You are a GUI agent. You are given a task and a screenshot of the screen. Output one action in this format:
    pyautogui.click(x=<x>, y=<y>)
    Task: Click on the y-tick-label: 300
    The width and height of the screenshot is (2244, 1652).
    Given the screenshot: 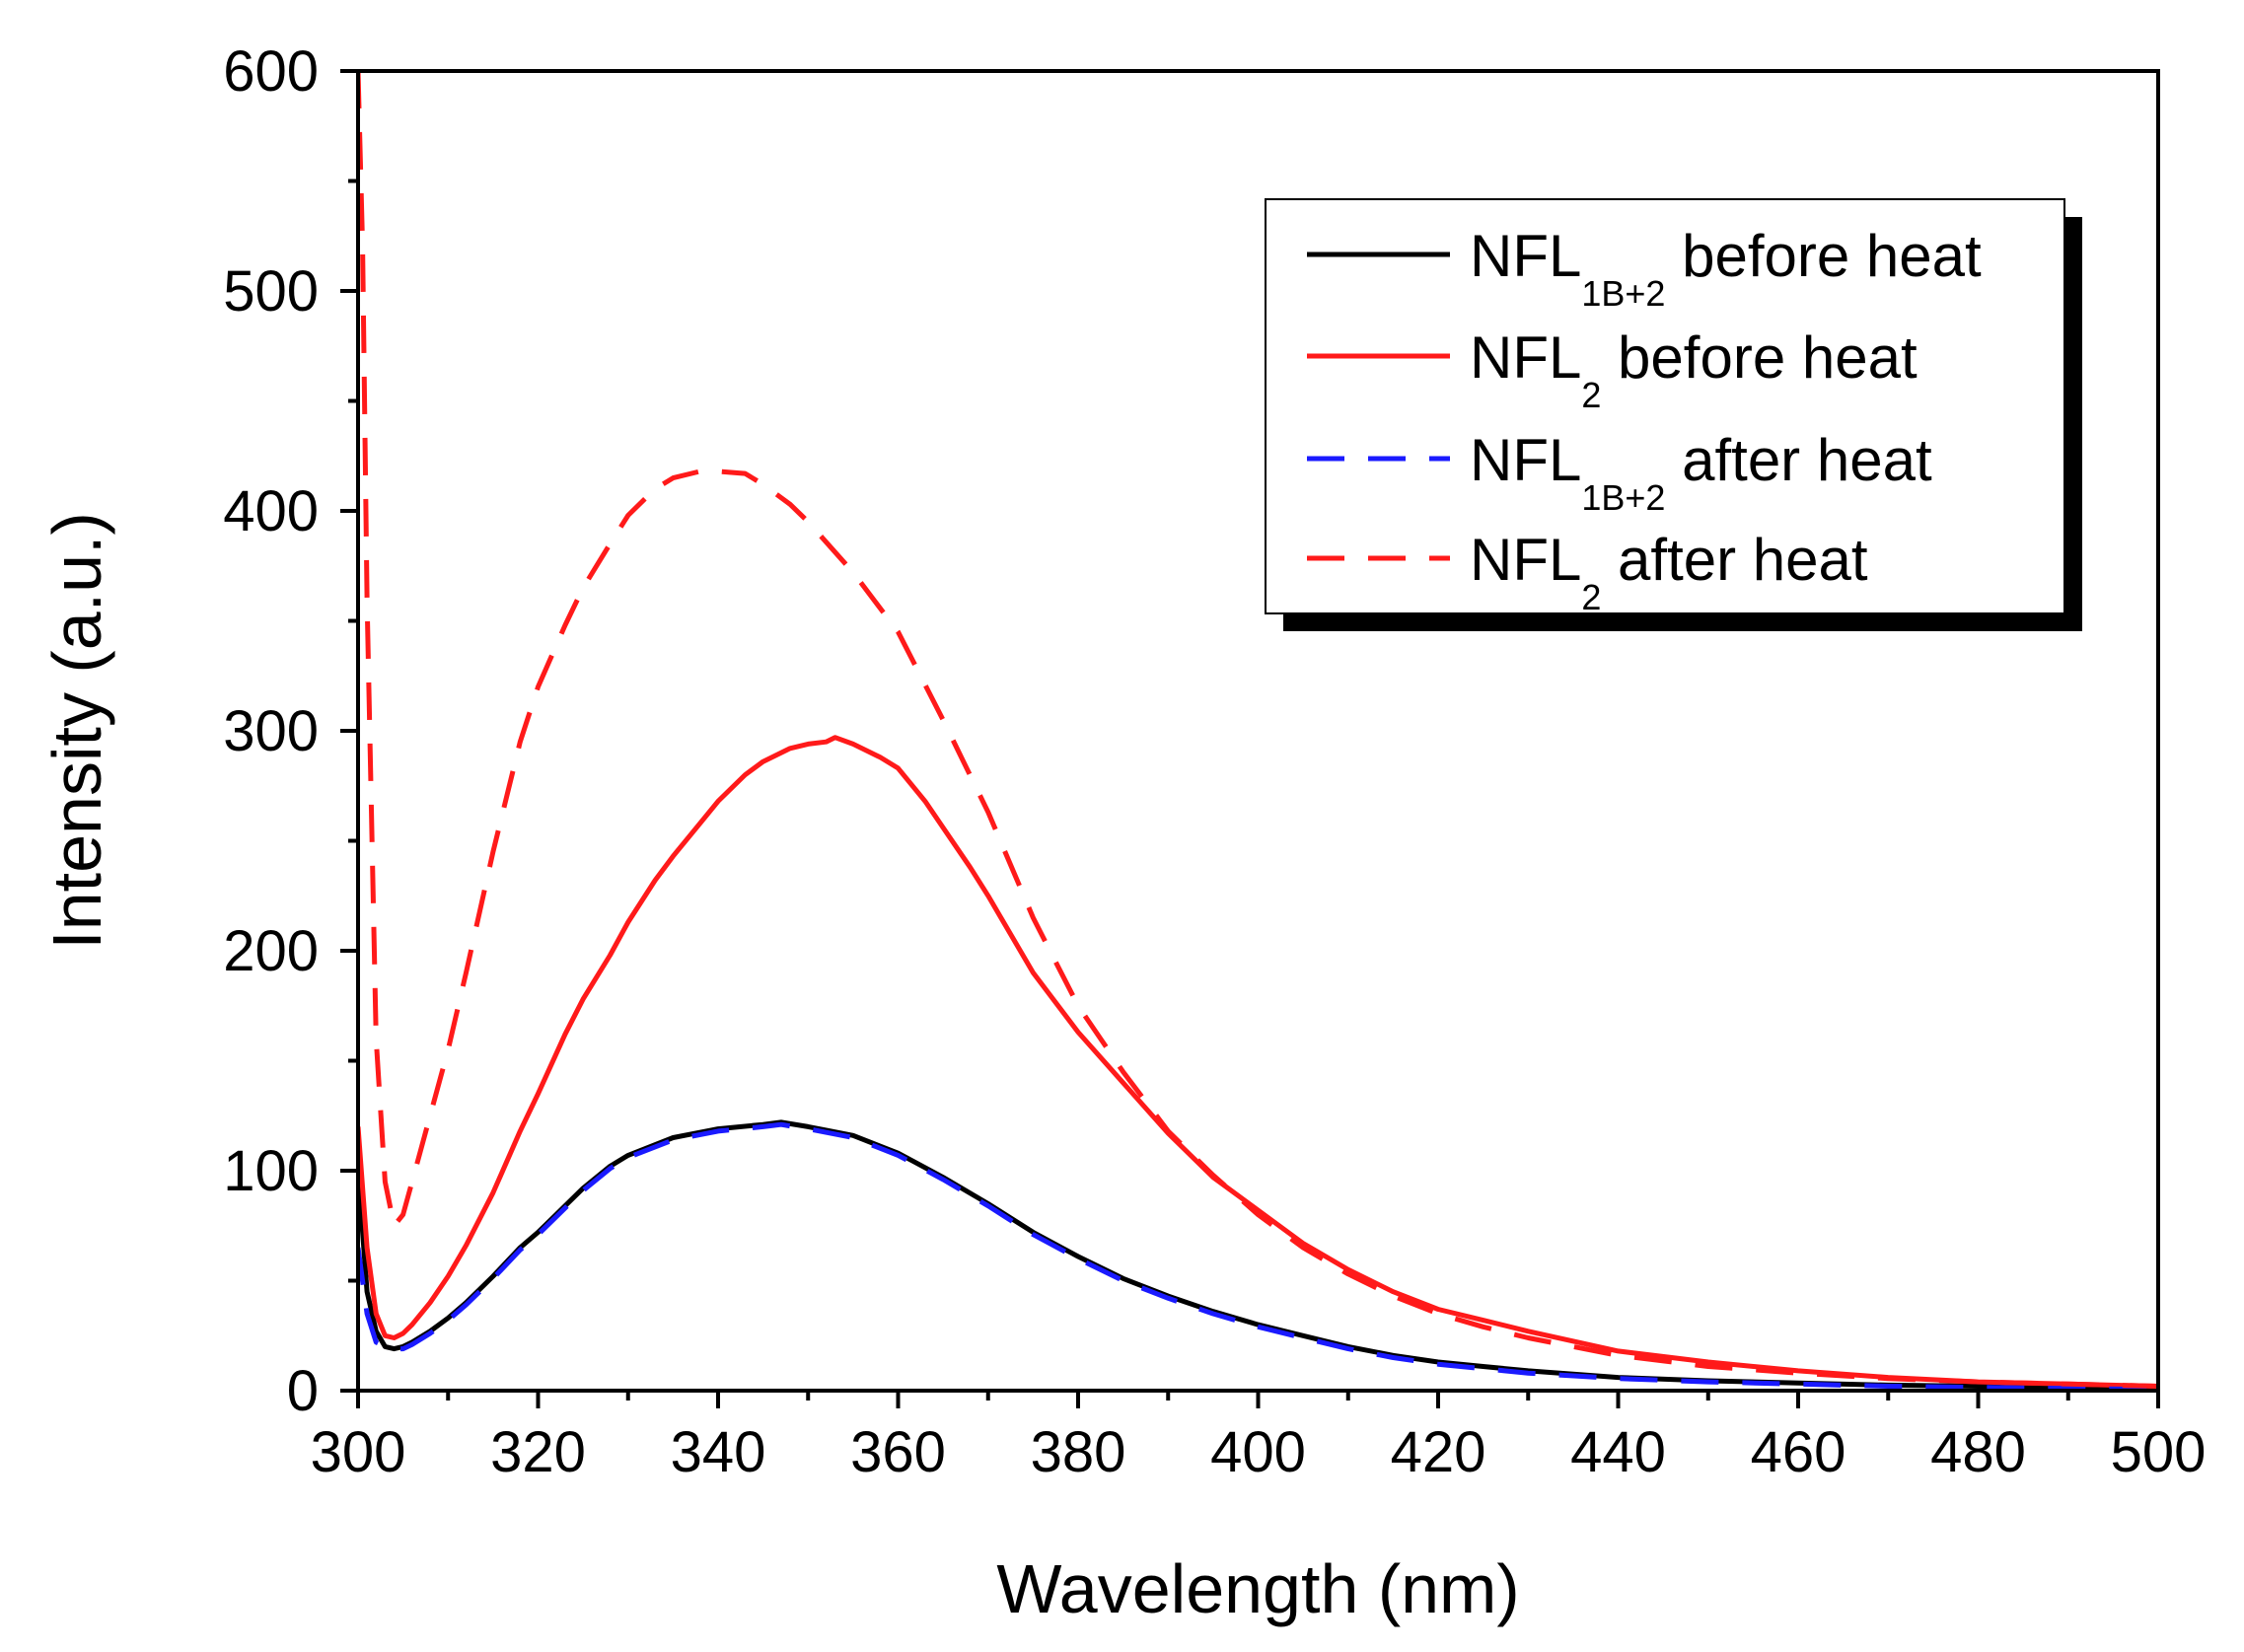 What is the action you would take?
    pyautogui.click(x=271, y=731)
    